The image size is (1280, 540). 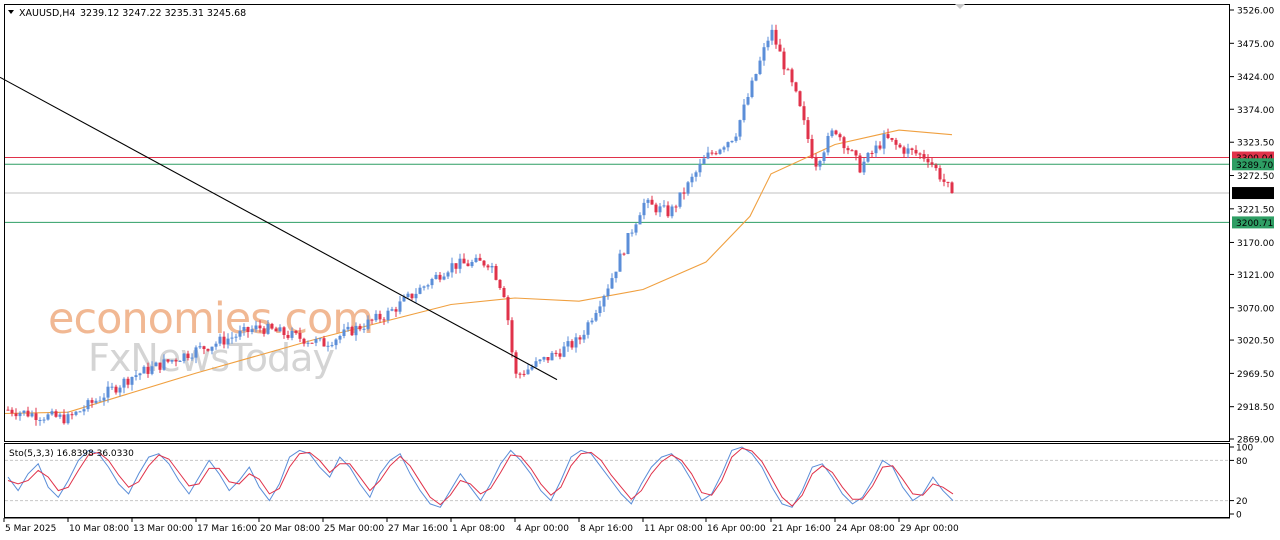 I want to click on time-tick-label: 24 Apr 08:00, so click(x=865, y=529).